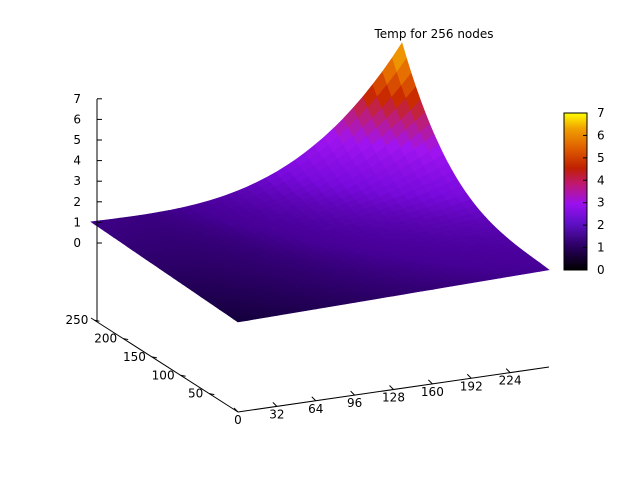 The width and height of the screenshot is (640, 480). Describe the element at coordinates (432, 392) in the screenshot. I see `x-tick-label: 160` at that location.